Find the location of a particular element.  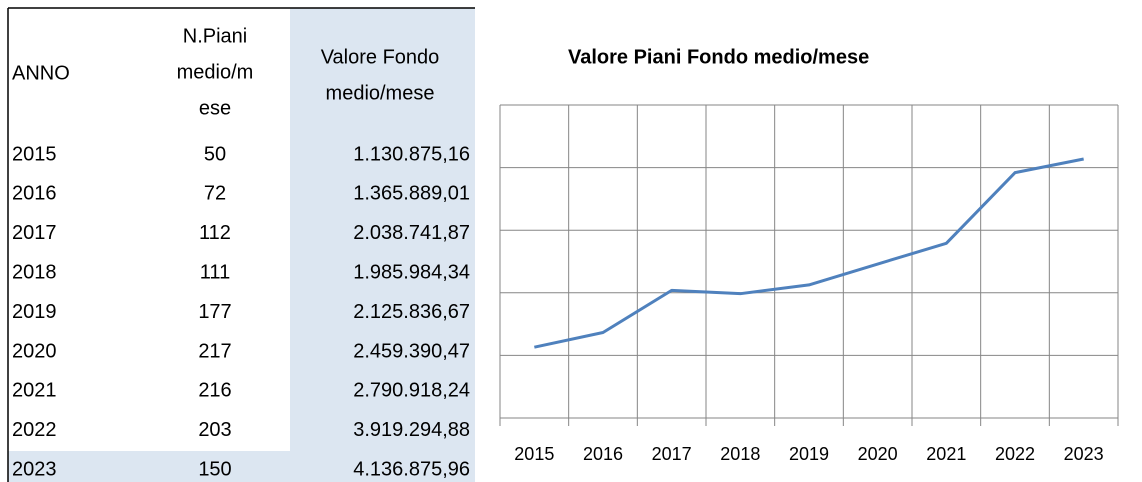

x-tick-label: 2017 is located at coordinates (672, 454).